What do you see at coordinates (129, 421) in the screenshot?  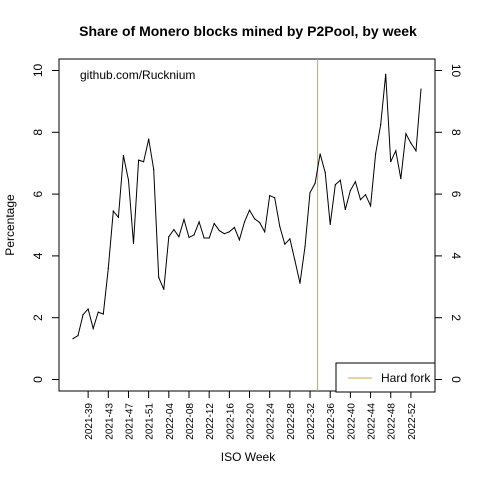 I see `x-tick-label: 2021-47` at bounding box center [129, 421].